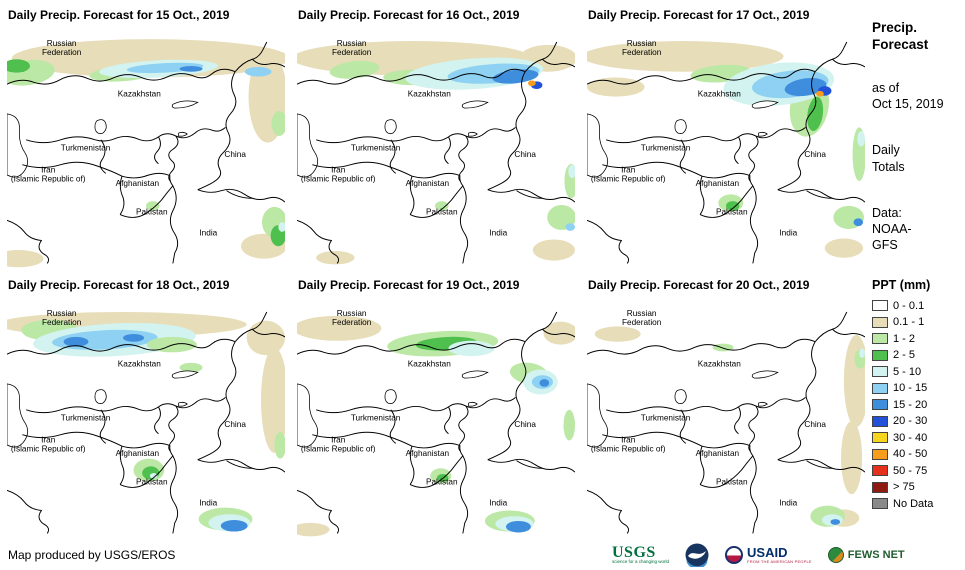 This screenshot has height=570, width=965. I want to click on sidebar-source-line: GFS, so click(885, 245).